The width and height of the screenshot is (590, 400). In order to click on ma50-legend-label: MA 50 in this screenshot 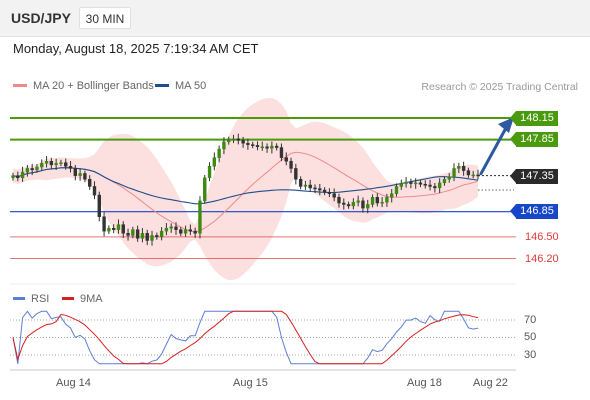, I will do `click(191, 86)`.